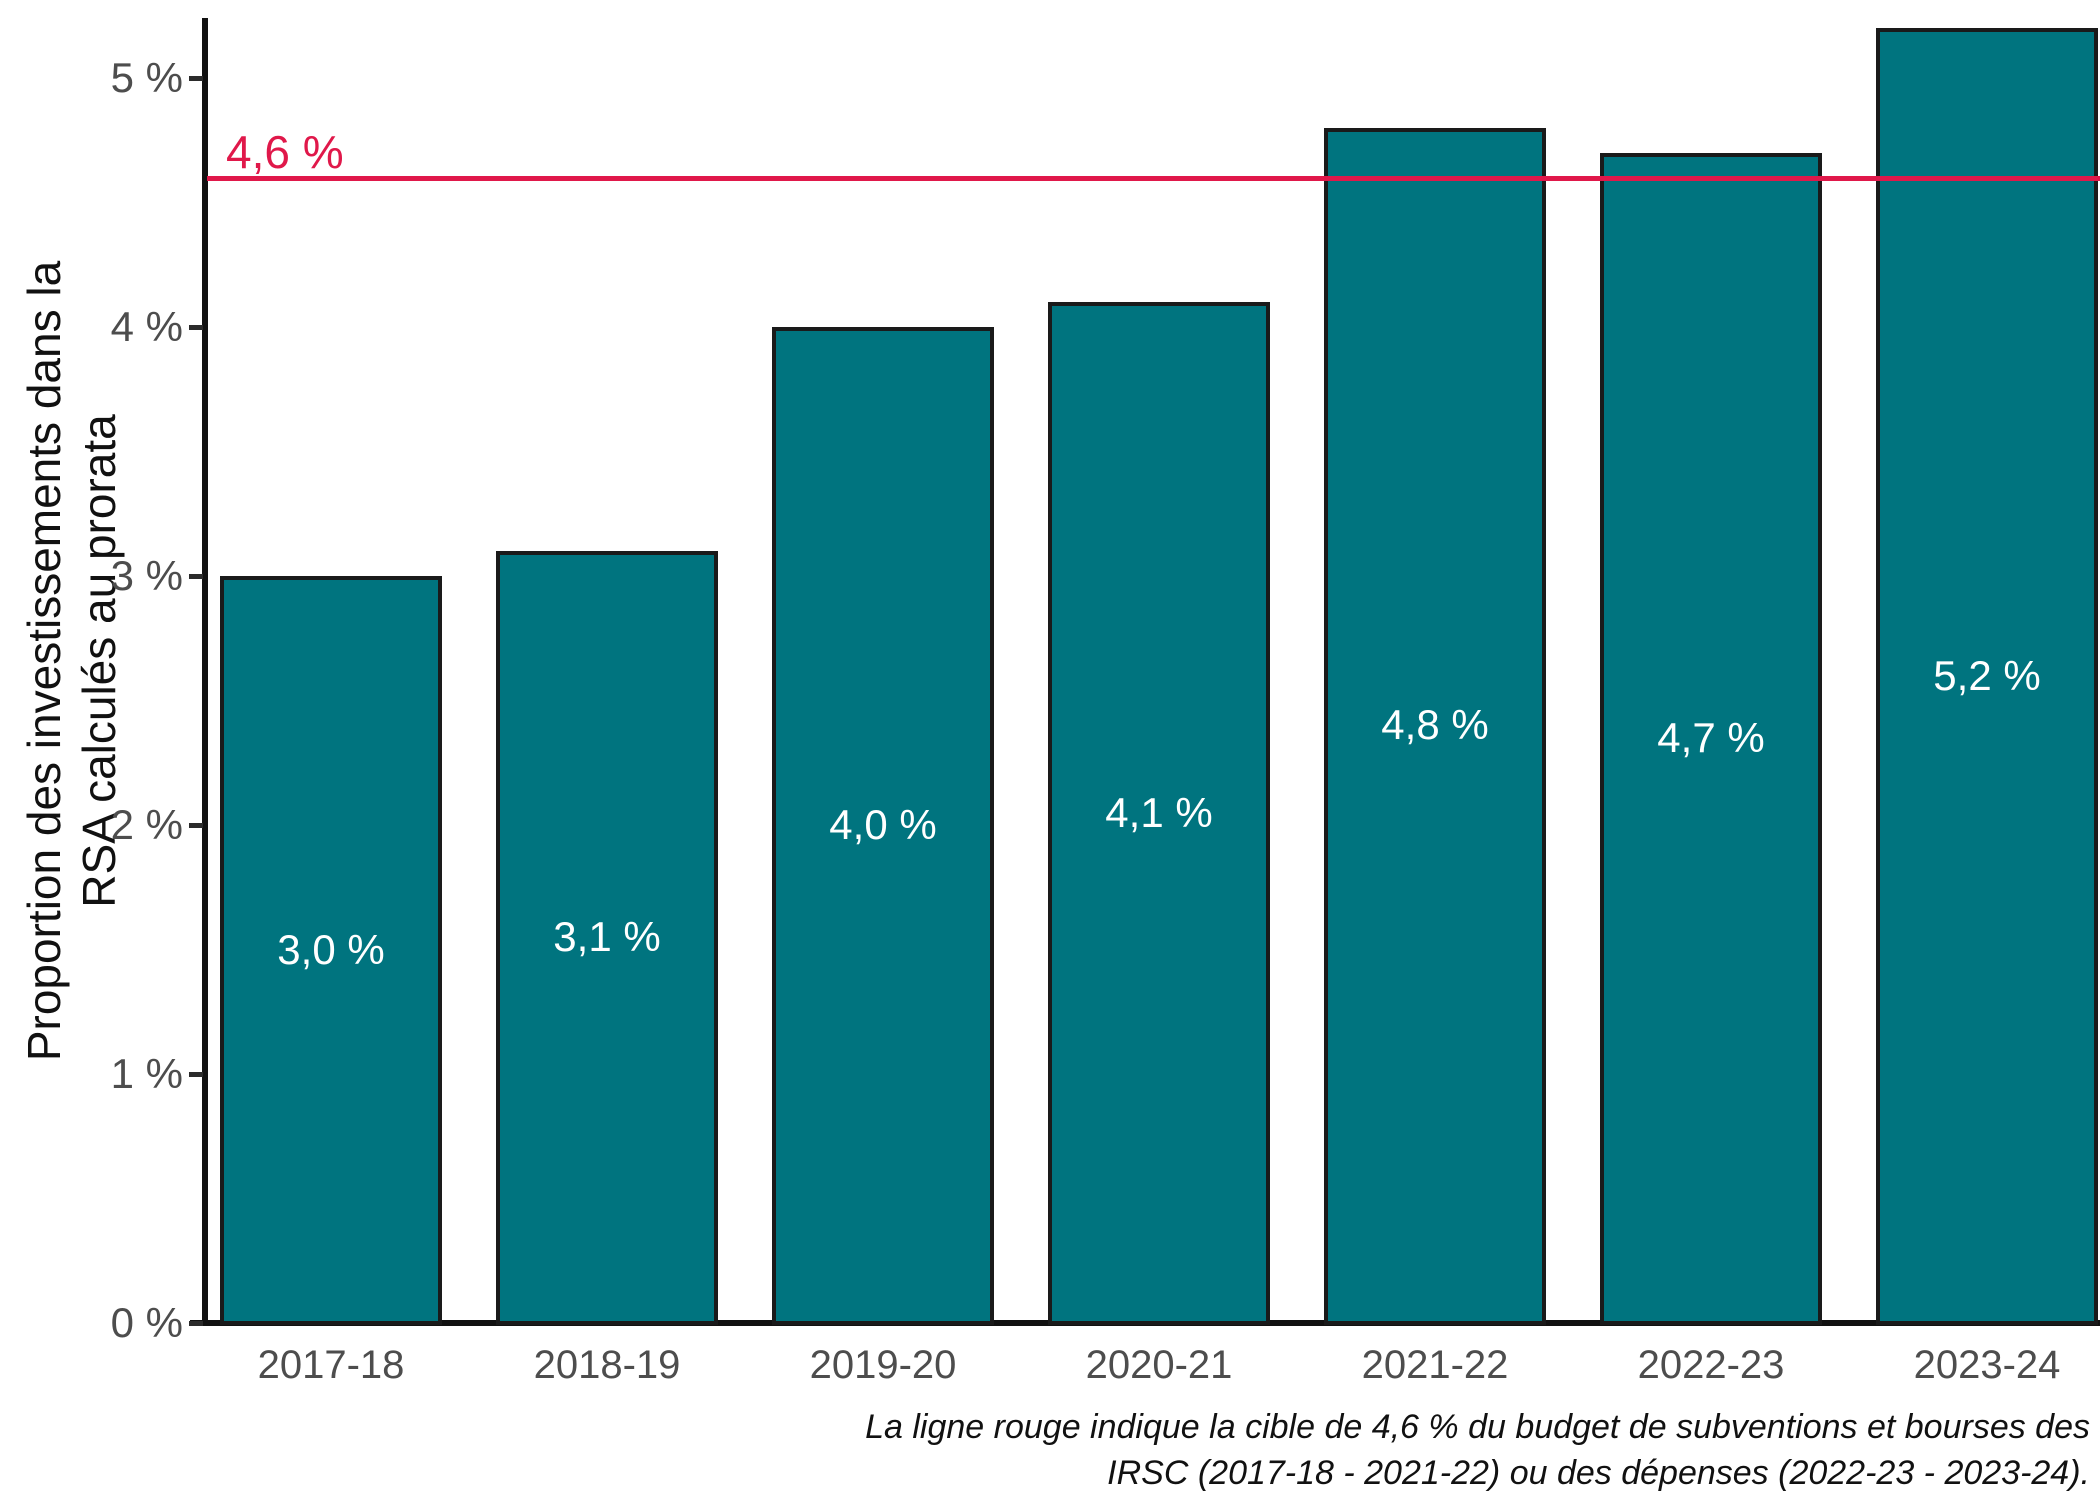 This screenshot has width=2100, height=1500. Describe the element at coordinates (146, 77) in the screenshot. I see `y-tick-label: 5 %` at that location.